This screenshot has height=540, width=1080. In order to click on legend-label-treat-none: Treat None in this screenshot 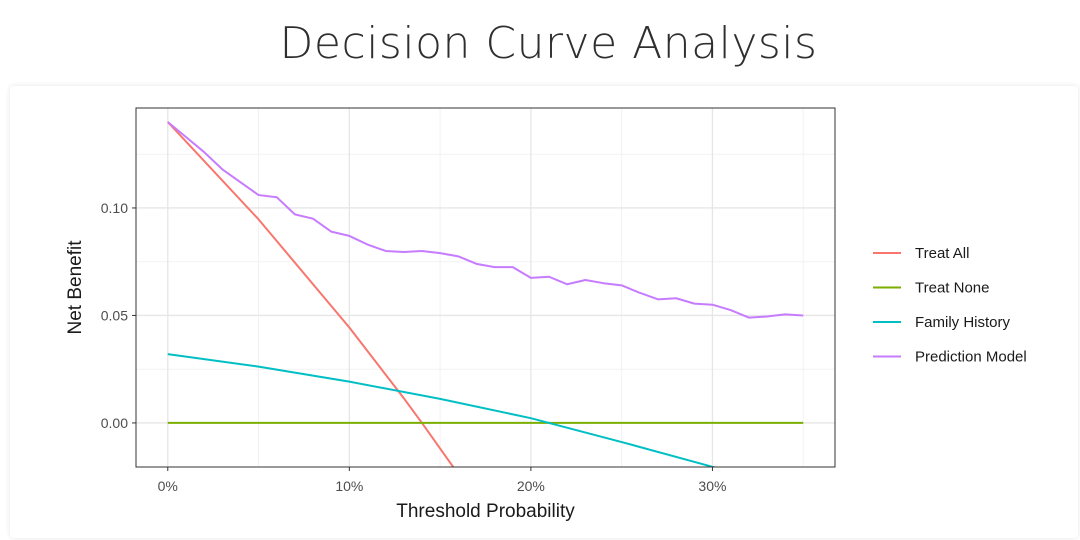, I will do `click(952, 288)`.